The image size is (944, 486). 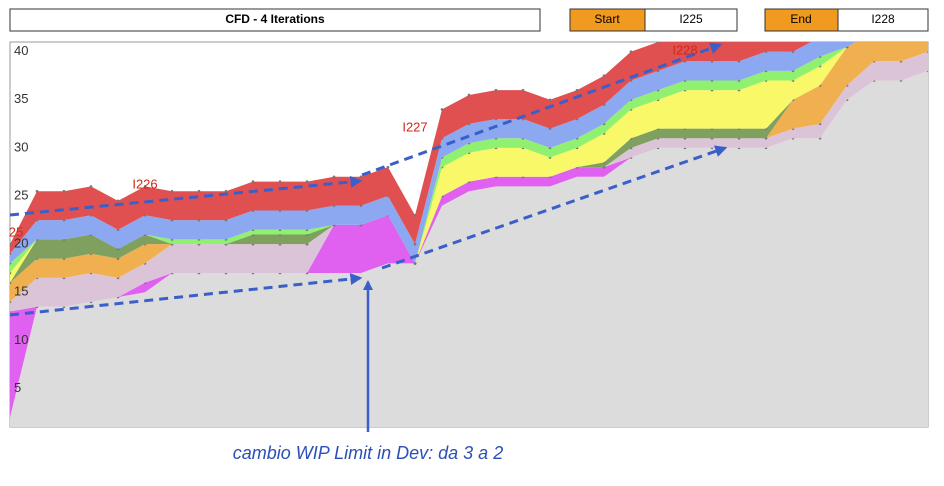 What do you see at coordinates (21, 291) in the screenshot?
I see `y-tick-label: 15` at bounding box center [21, 291].